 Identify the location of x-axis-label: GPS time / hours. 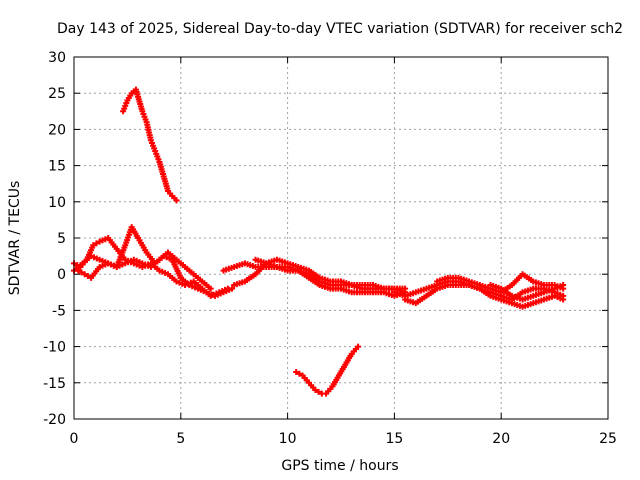
(339, 466).